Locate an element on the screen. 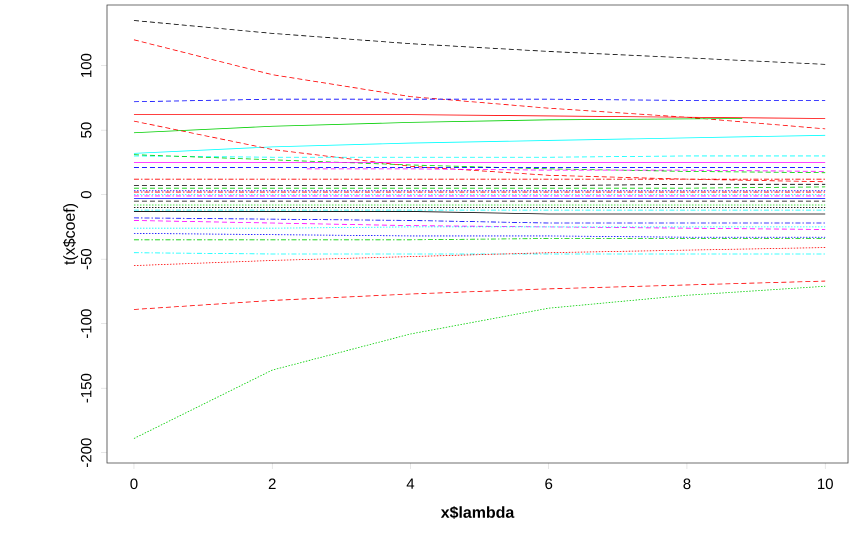  y-tick-label: -150 is located at coordinates (86, 388).